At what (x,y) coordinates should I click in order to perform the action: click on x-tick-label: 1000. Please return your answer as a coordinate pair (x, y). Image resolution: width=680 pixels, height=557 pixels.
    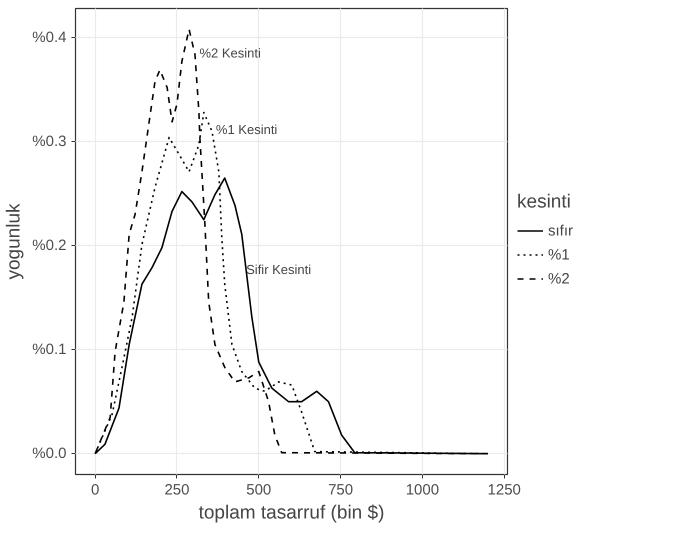
    Looking at the image, I should click on (423, 490).